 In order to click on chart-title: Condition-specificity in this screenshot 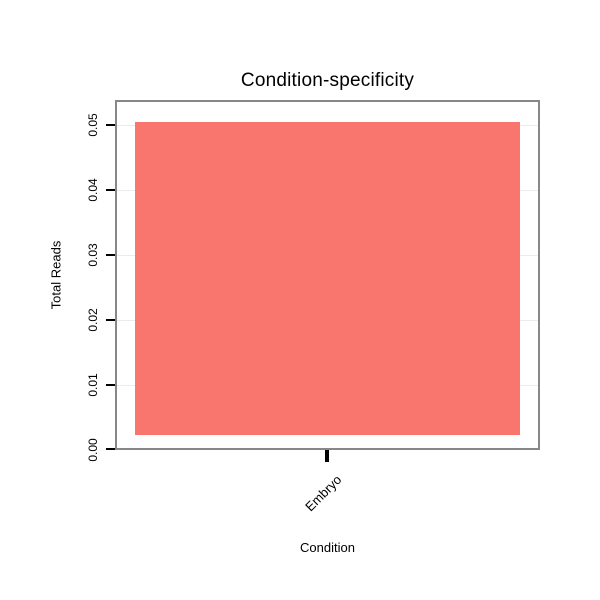, I will do `click(327, 80)`.